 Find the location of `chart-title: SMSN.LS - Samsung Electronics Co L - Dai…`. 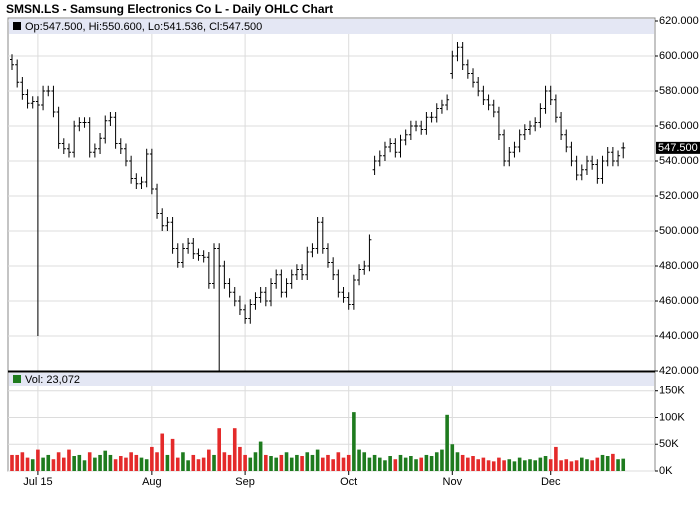

chart-title: SMSN.LS - Samsung Electronics Co L - Dai… is located at coordinates (169, 9).